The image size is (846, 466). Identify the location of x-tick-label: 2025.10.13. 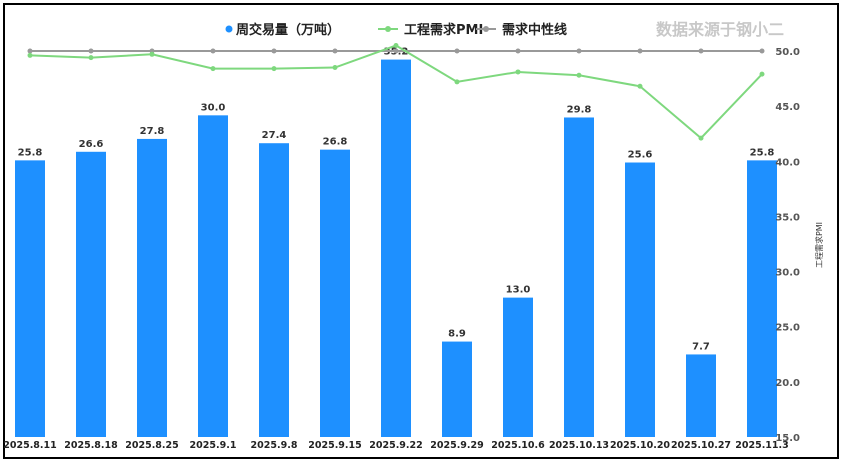
(579, 445).